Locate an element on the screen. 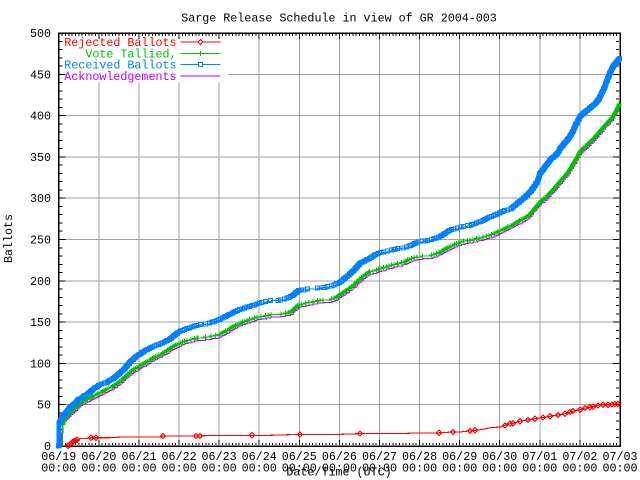 The image size is (640, 480). svg-text: Date/Time (UTC) is located at coordinates (338, 473).